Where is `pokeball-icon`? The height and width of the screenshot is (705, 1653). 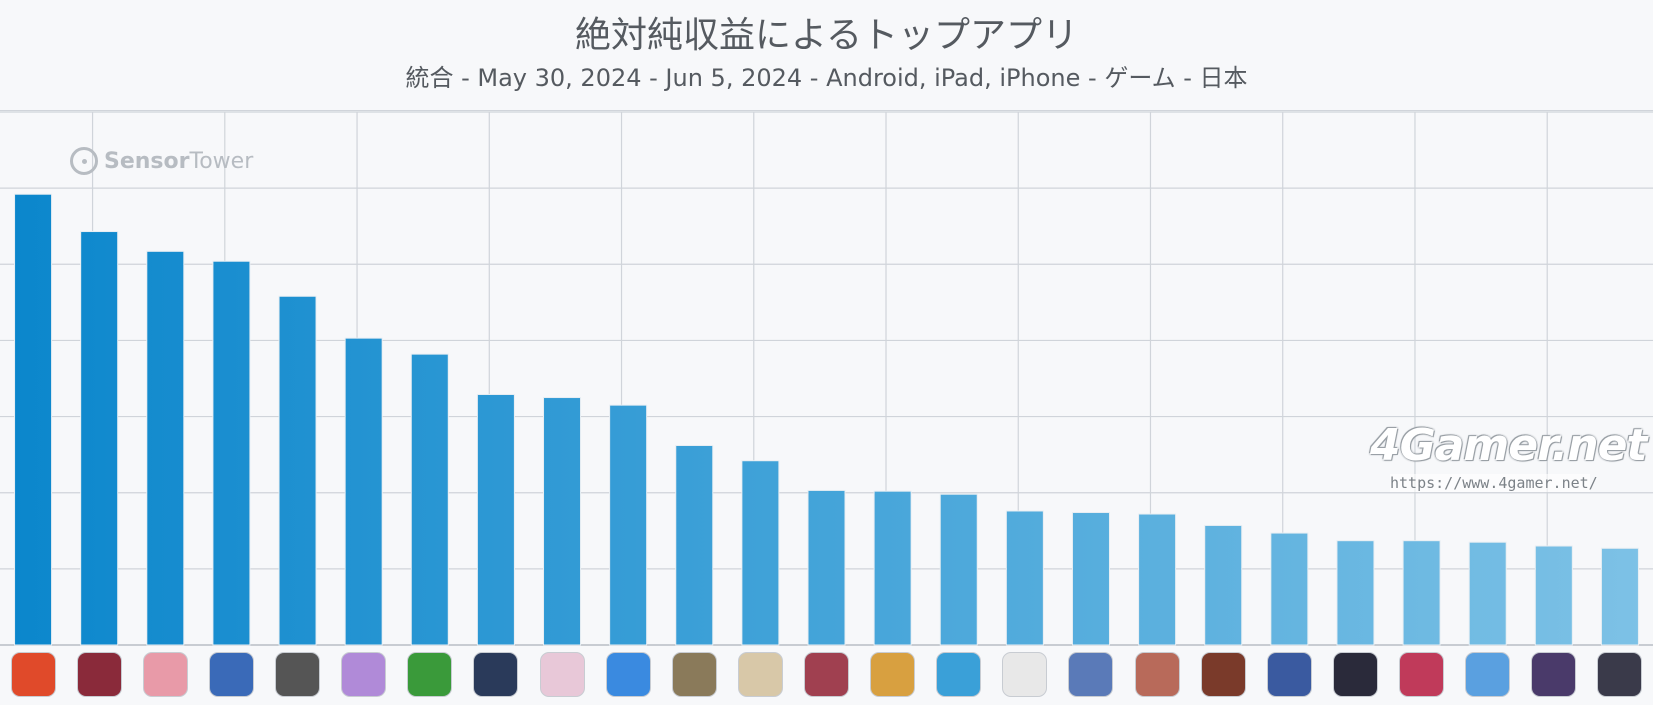
pokeball-icon is located at coordinates (1025, 674).